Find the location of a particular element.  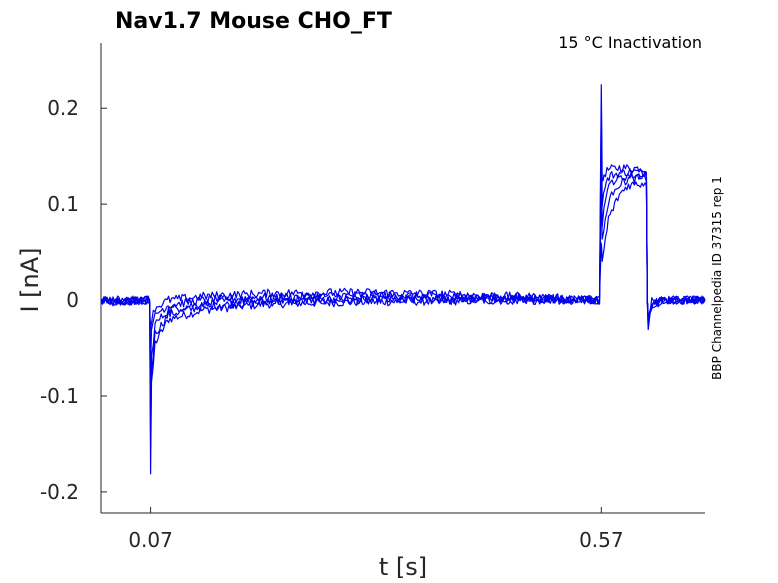

y-axis-label: I [nA] is located at coordinates (30, 279).